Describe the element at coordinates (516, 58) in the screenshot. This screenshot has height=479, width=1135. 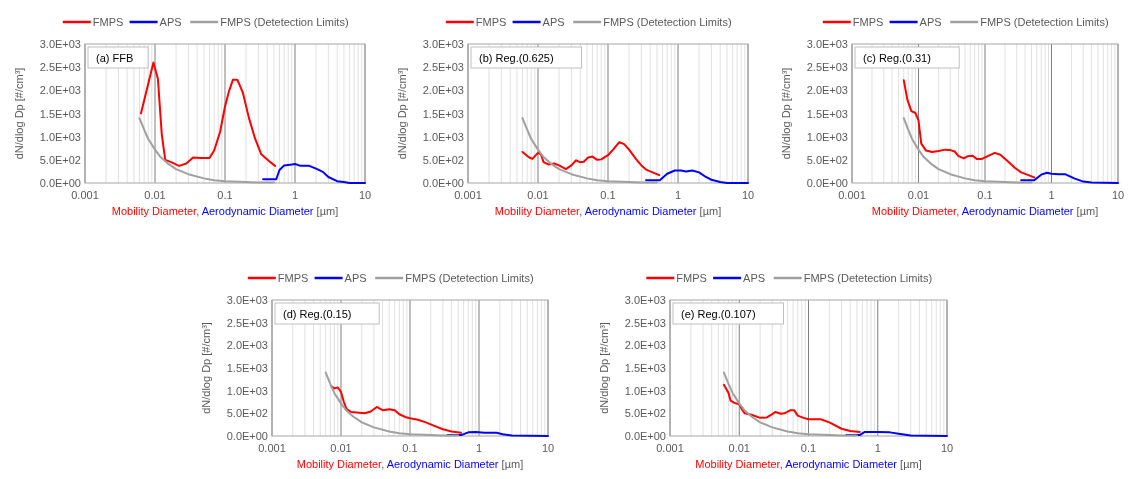
I see `annotation: (b) Reg.(0.625)` at that location.